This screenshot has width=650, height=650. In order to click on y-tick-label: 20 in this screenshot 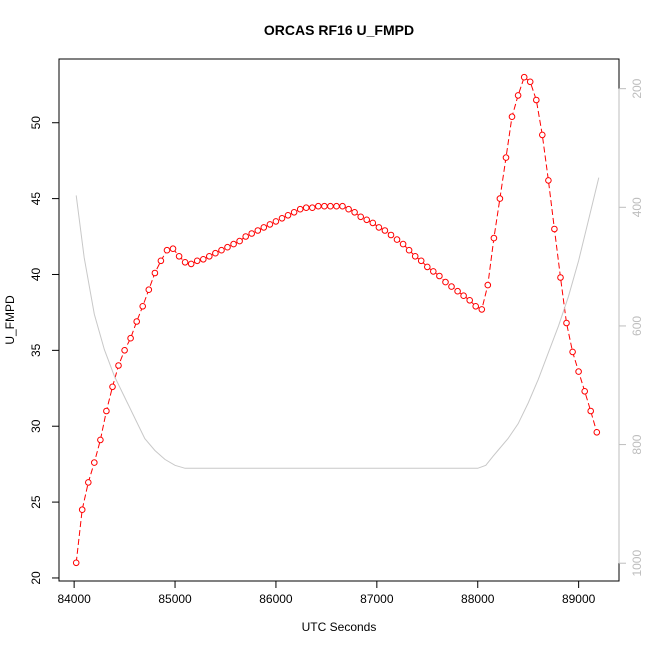, I will do `click(36, 578)`.